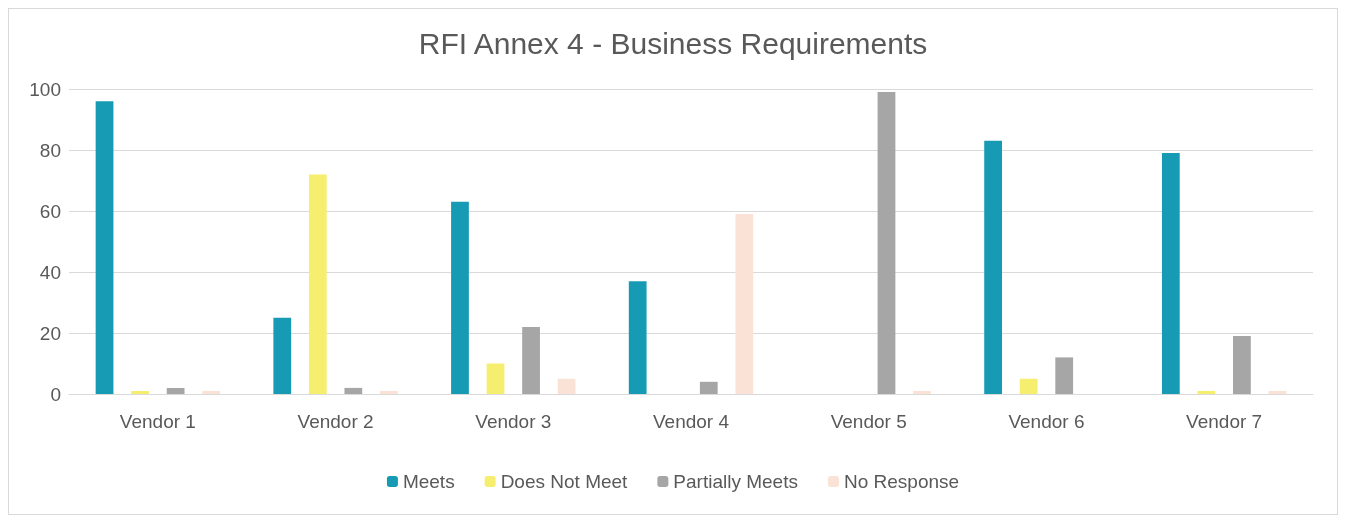 The image size is (1348, 527). I want to click on y-tick-label: 20, so click(50, 333).